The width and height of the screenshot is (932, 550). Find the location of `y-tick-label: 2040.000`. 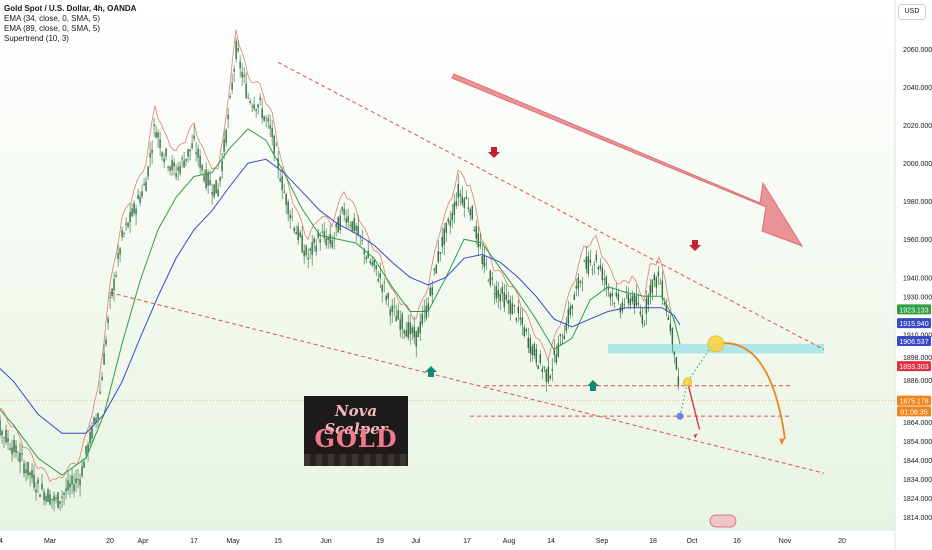

y-tick-label: 2040.000 is located at coordinates (917, 88).